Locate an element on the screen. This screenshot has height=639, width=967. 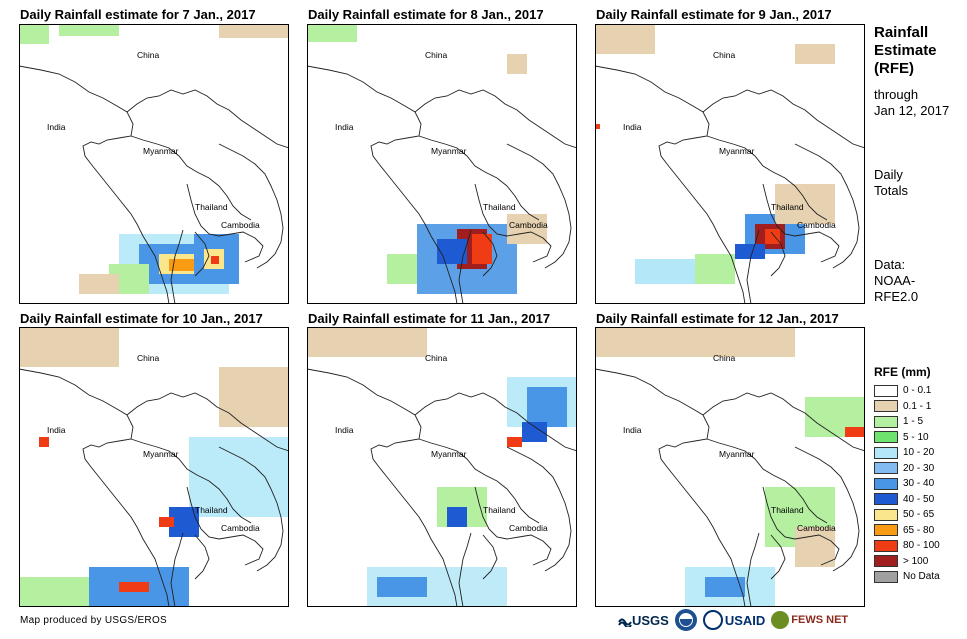
fews-logo-text: FEWS NET is located at coordinates (820, 620).